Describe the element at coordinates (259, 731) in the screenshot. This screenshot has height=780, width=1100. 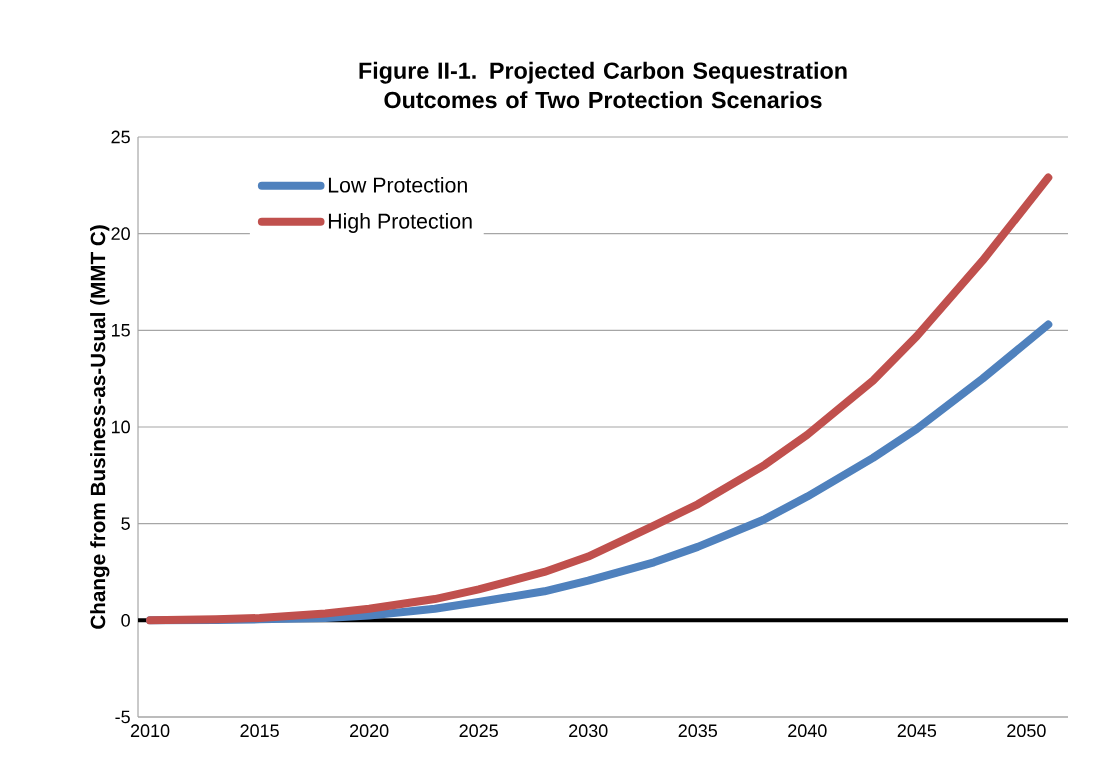
I see `x-tick-label: 2015` at that location.